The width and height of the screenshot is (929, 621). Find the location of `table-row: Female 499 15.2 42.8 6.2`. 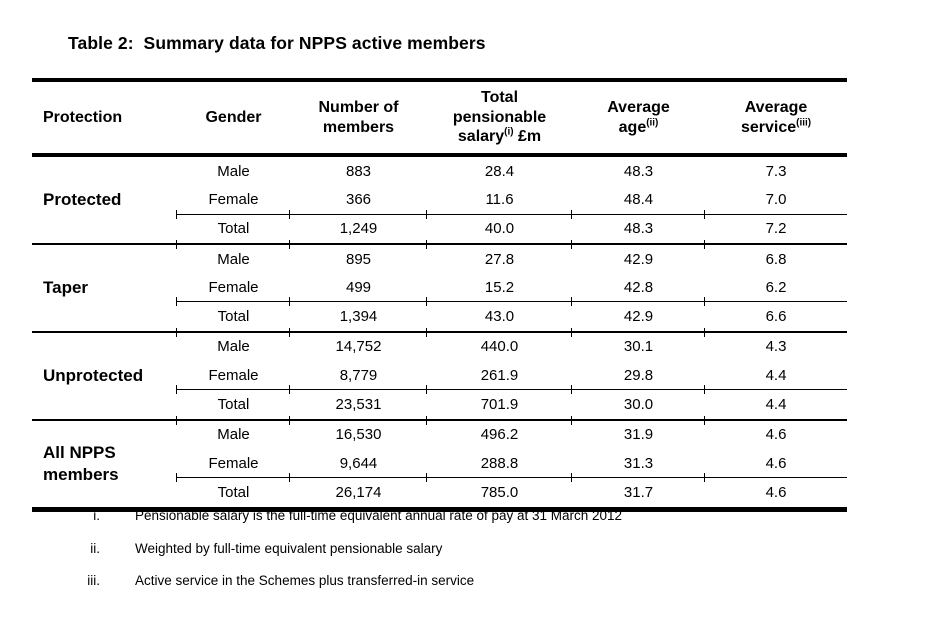

table-row: Female 499 15.2 42.8 6.2 is located at coordinates (439, 287).